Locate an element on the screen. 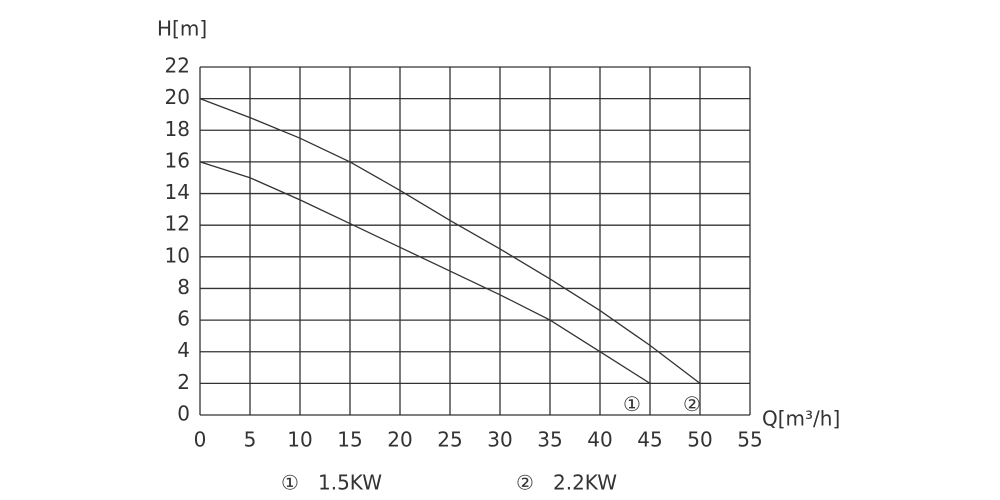  x-tick-label: 0 is located at coordinates (200, 440).